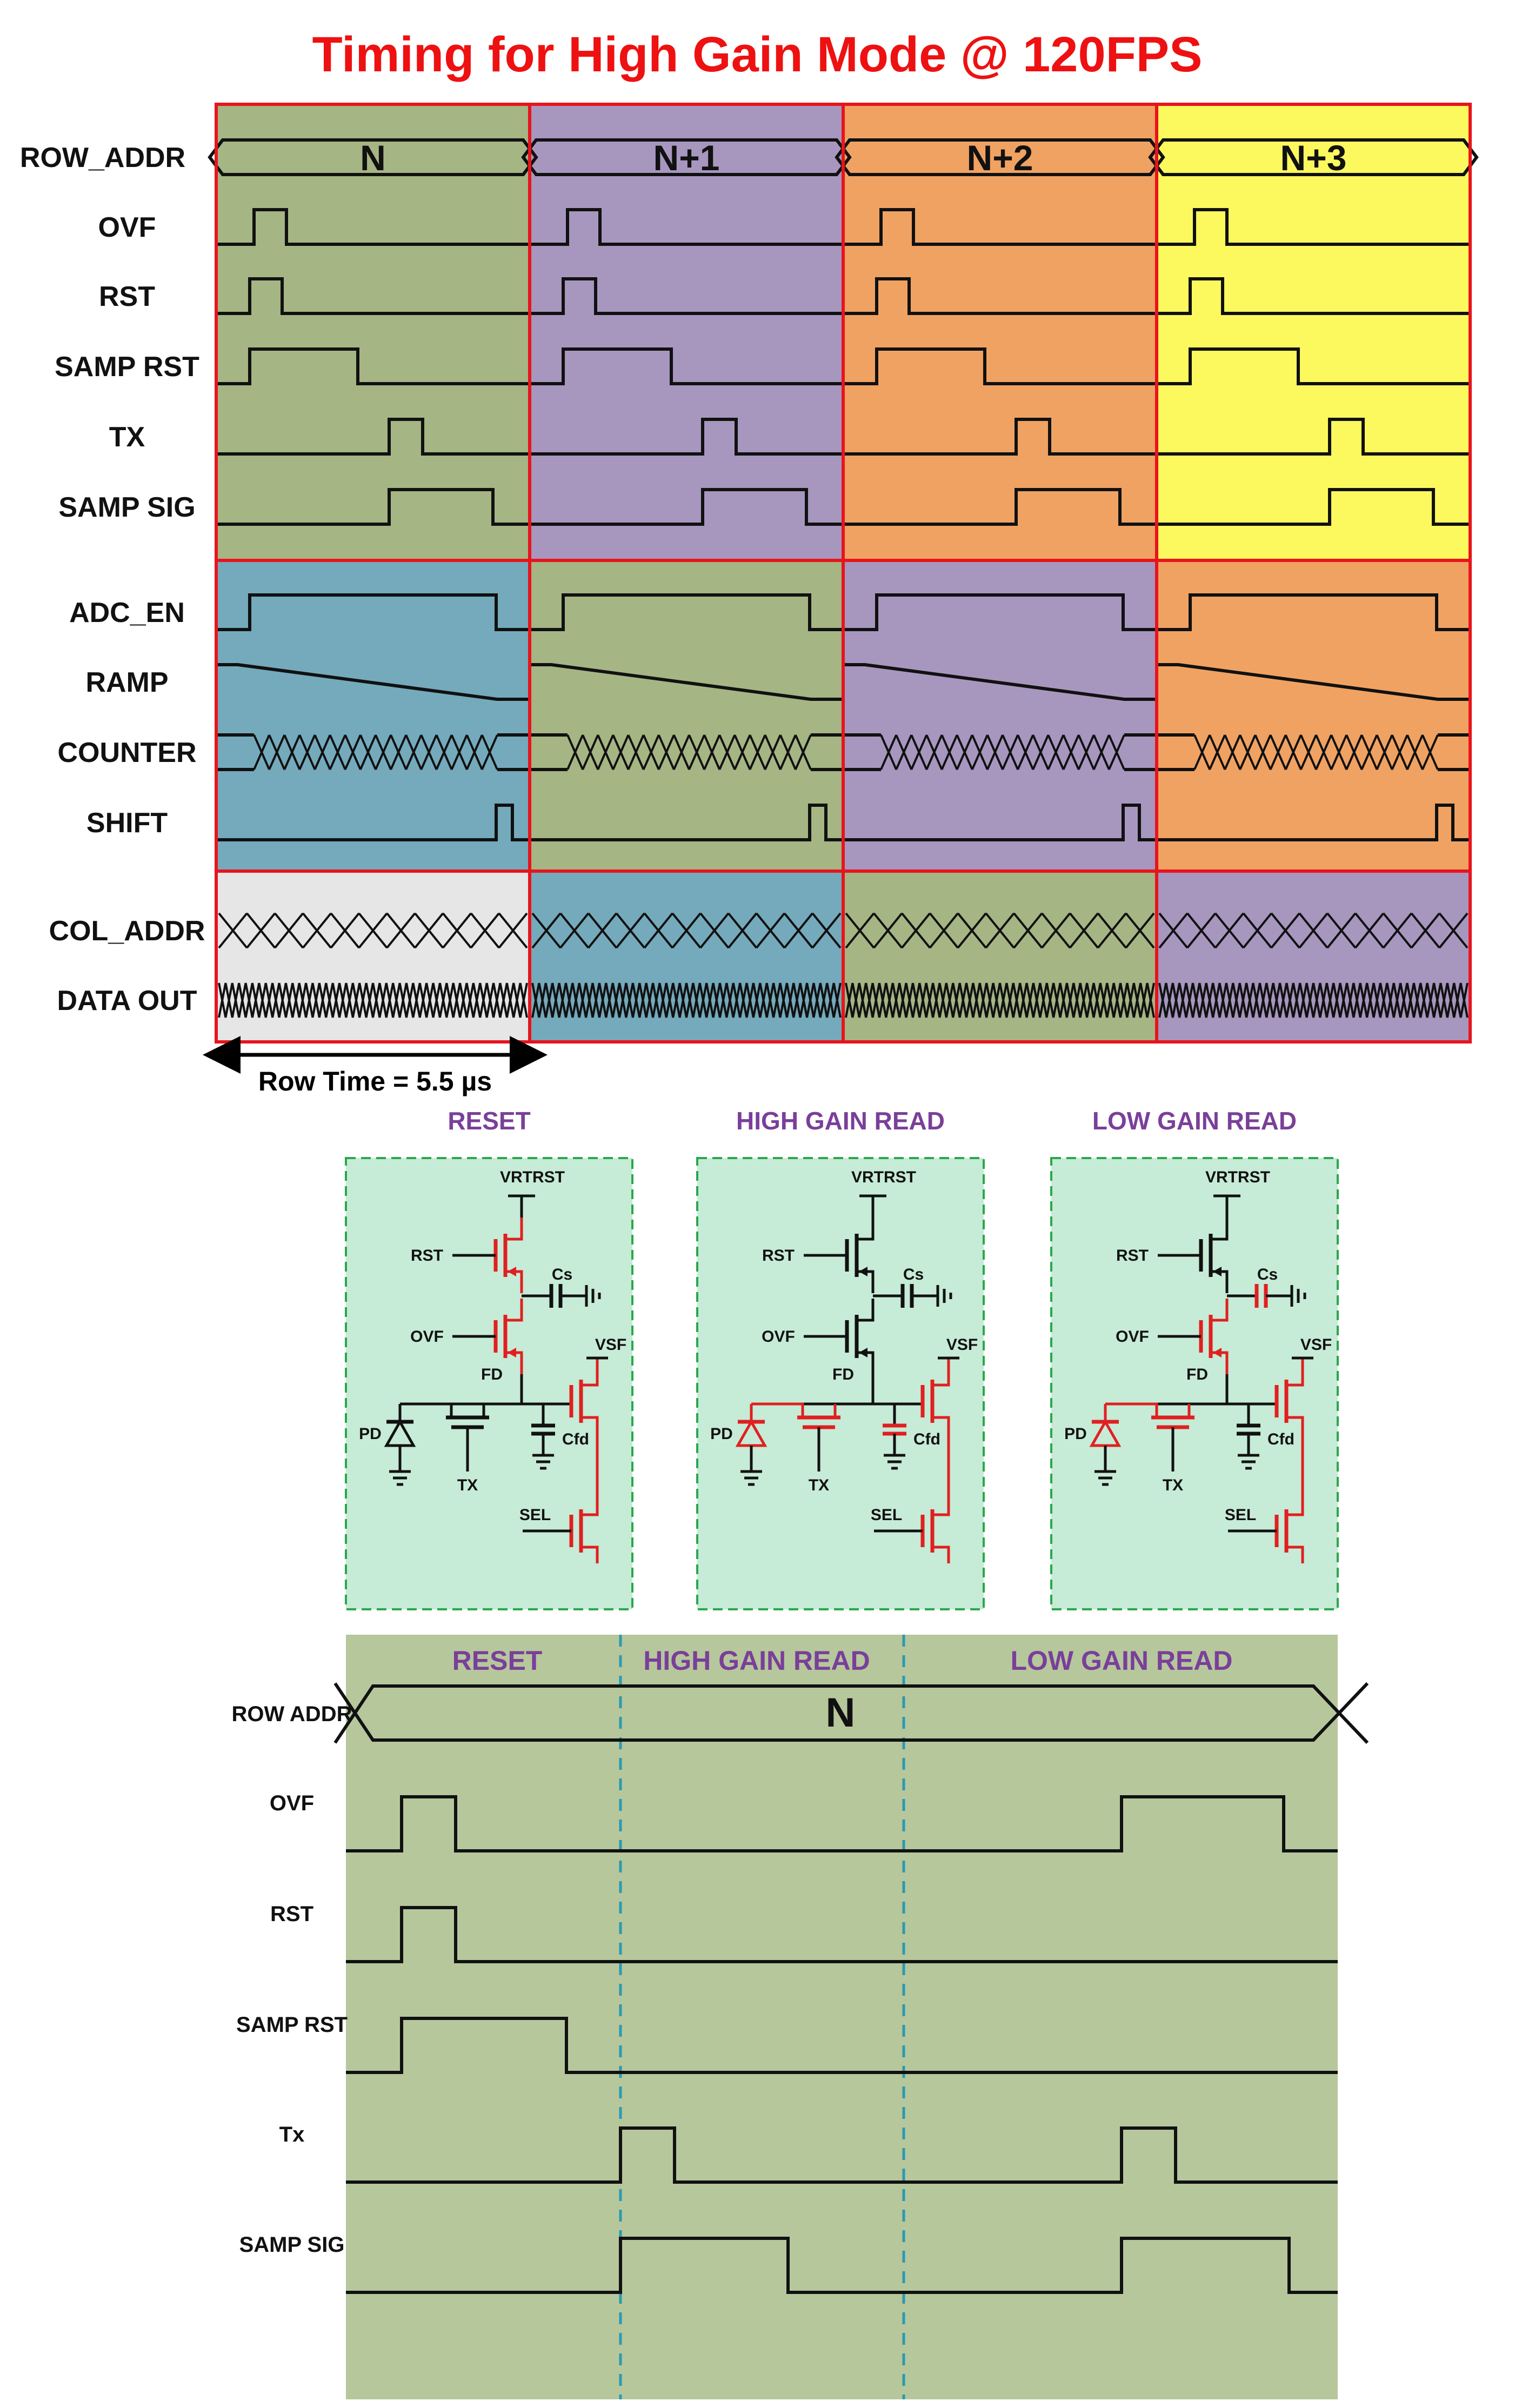  I want to click on schematic-panel-3: VRTRST RST OVF Cs FD Cfd VSF SEL TX PD, so click(1195, 1383).